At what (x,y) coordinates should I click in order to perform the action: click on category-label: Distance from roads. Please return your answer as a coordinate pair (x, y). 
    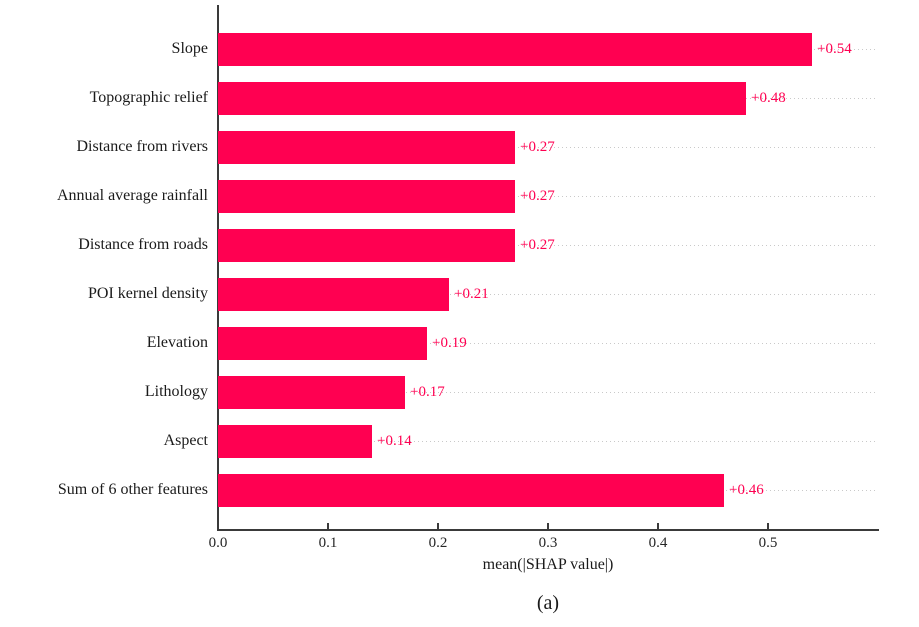
    Looking at the image, I should click on (143, 244).